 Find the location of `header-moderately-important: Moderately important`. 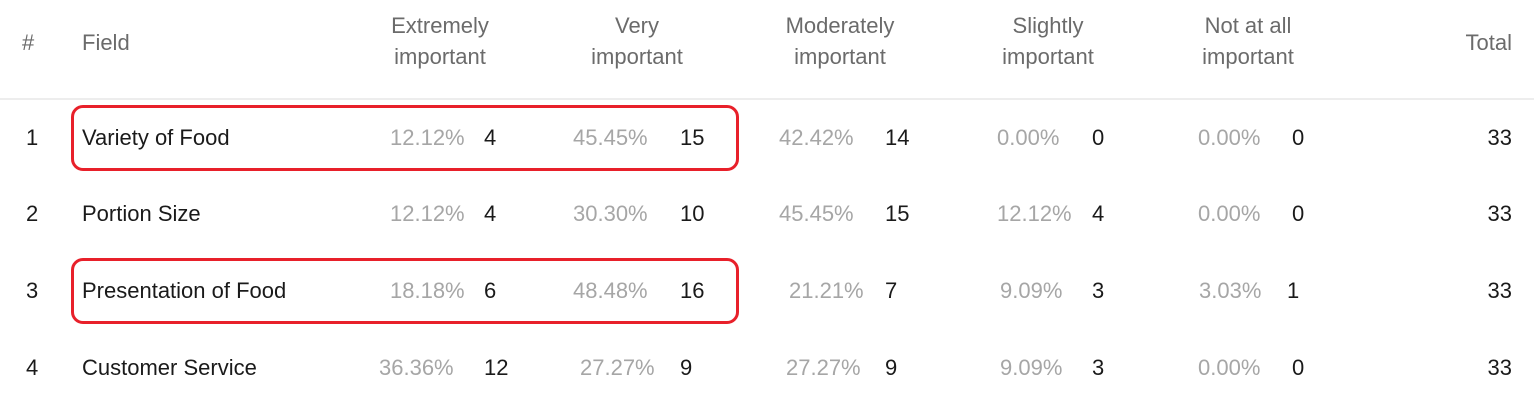

header-moderately-important: Moderately important is located at coordinates (840, 41).